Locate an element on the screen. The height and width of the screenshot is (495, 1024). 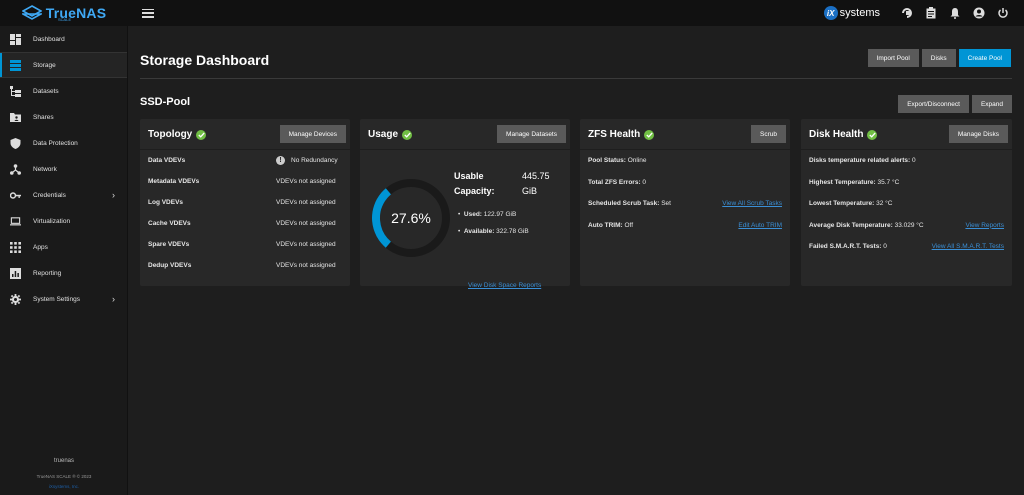
zfs-row: Pool Status: Online is located at coordinates (685, 160).